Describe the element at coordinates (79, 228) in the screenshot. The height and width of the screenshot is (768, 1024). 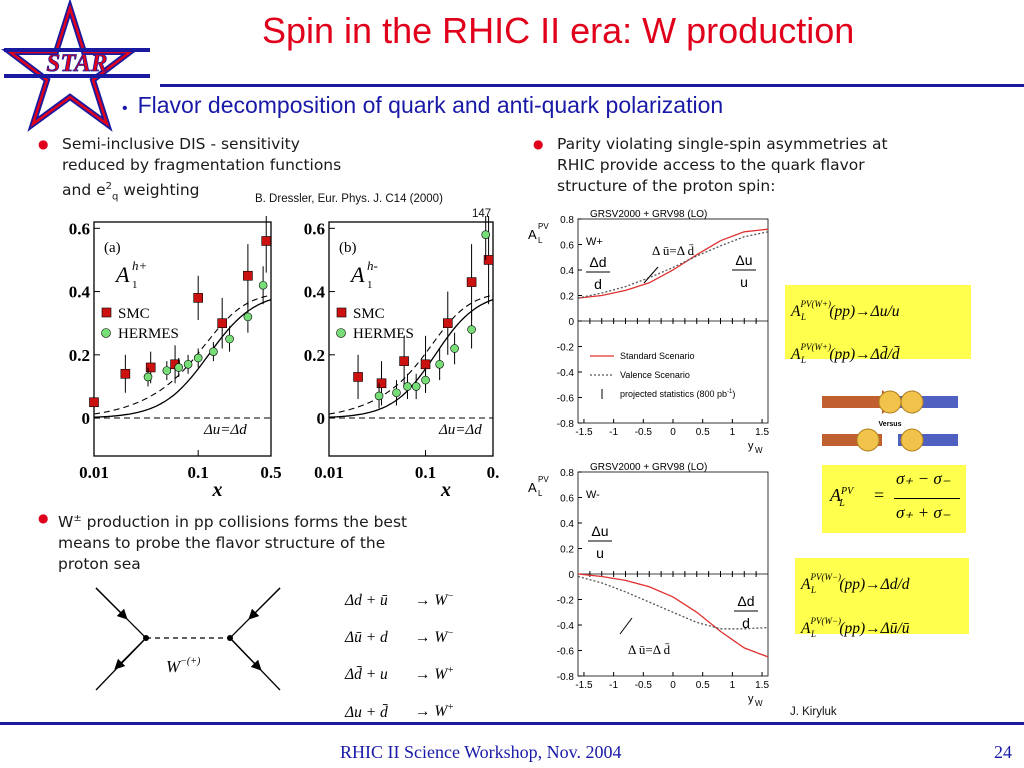
I see `sidis-a-ytick-label: 0.6` at that location.